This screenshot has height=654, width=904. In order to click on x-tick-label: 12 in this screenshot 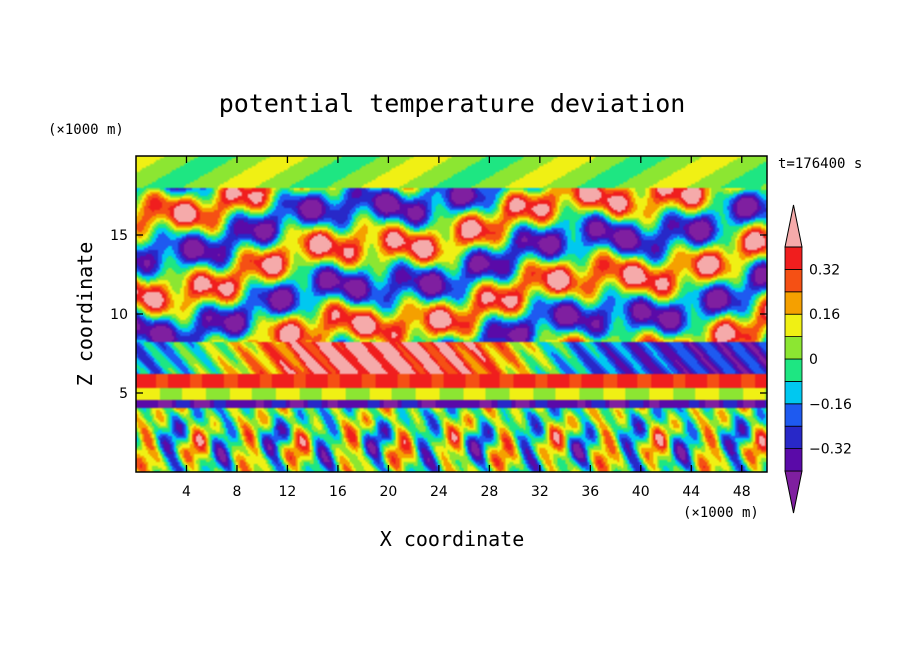, I will do `click(288, 492)`.